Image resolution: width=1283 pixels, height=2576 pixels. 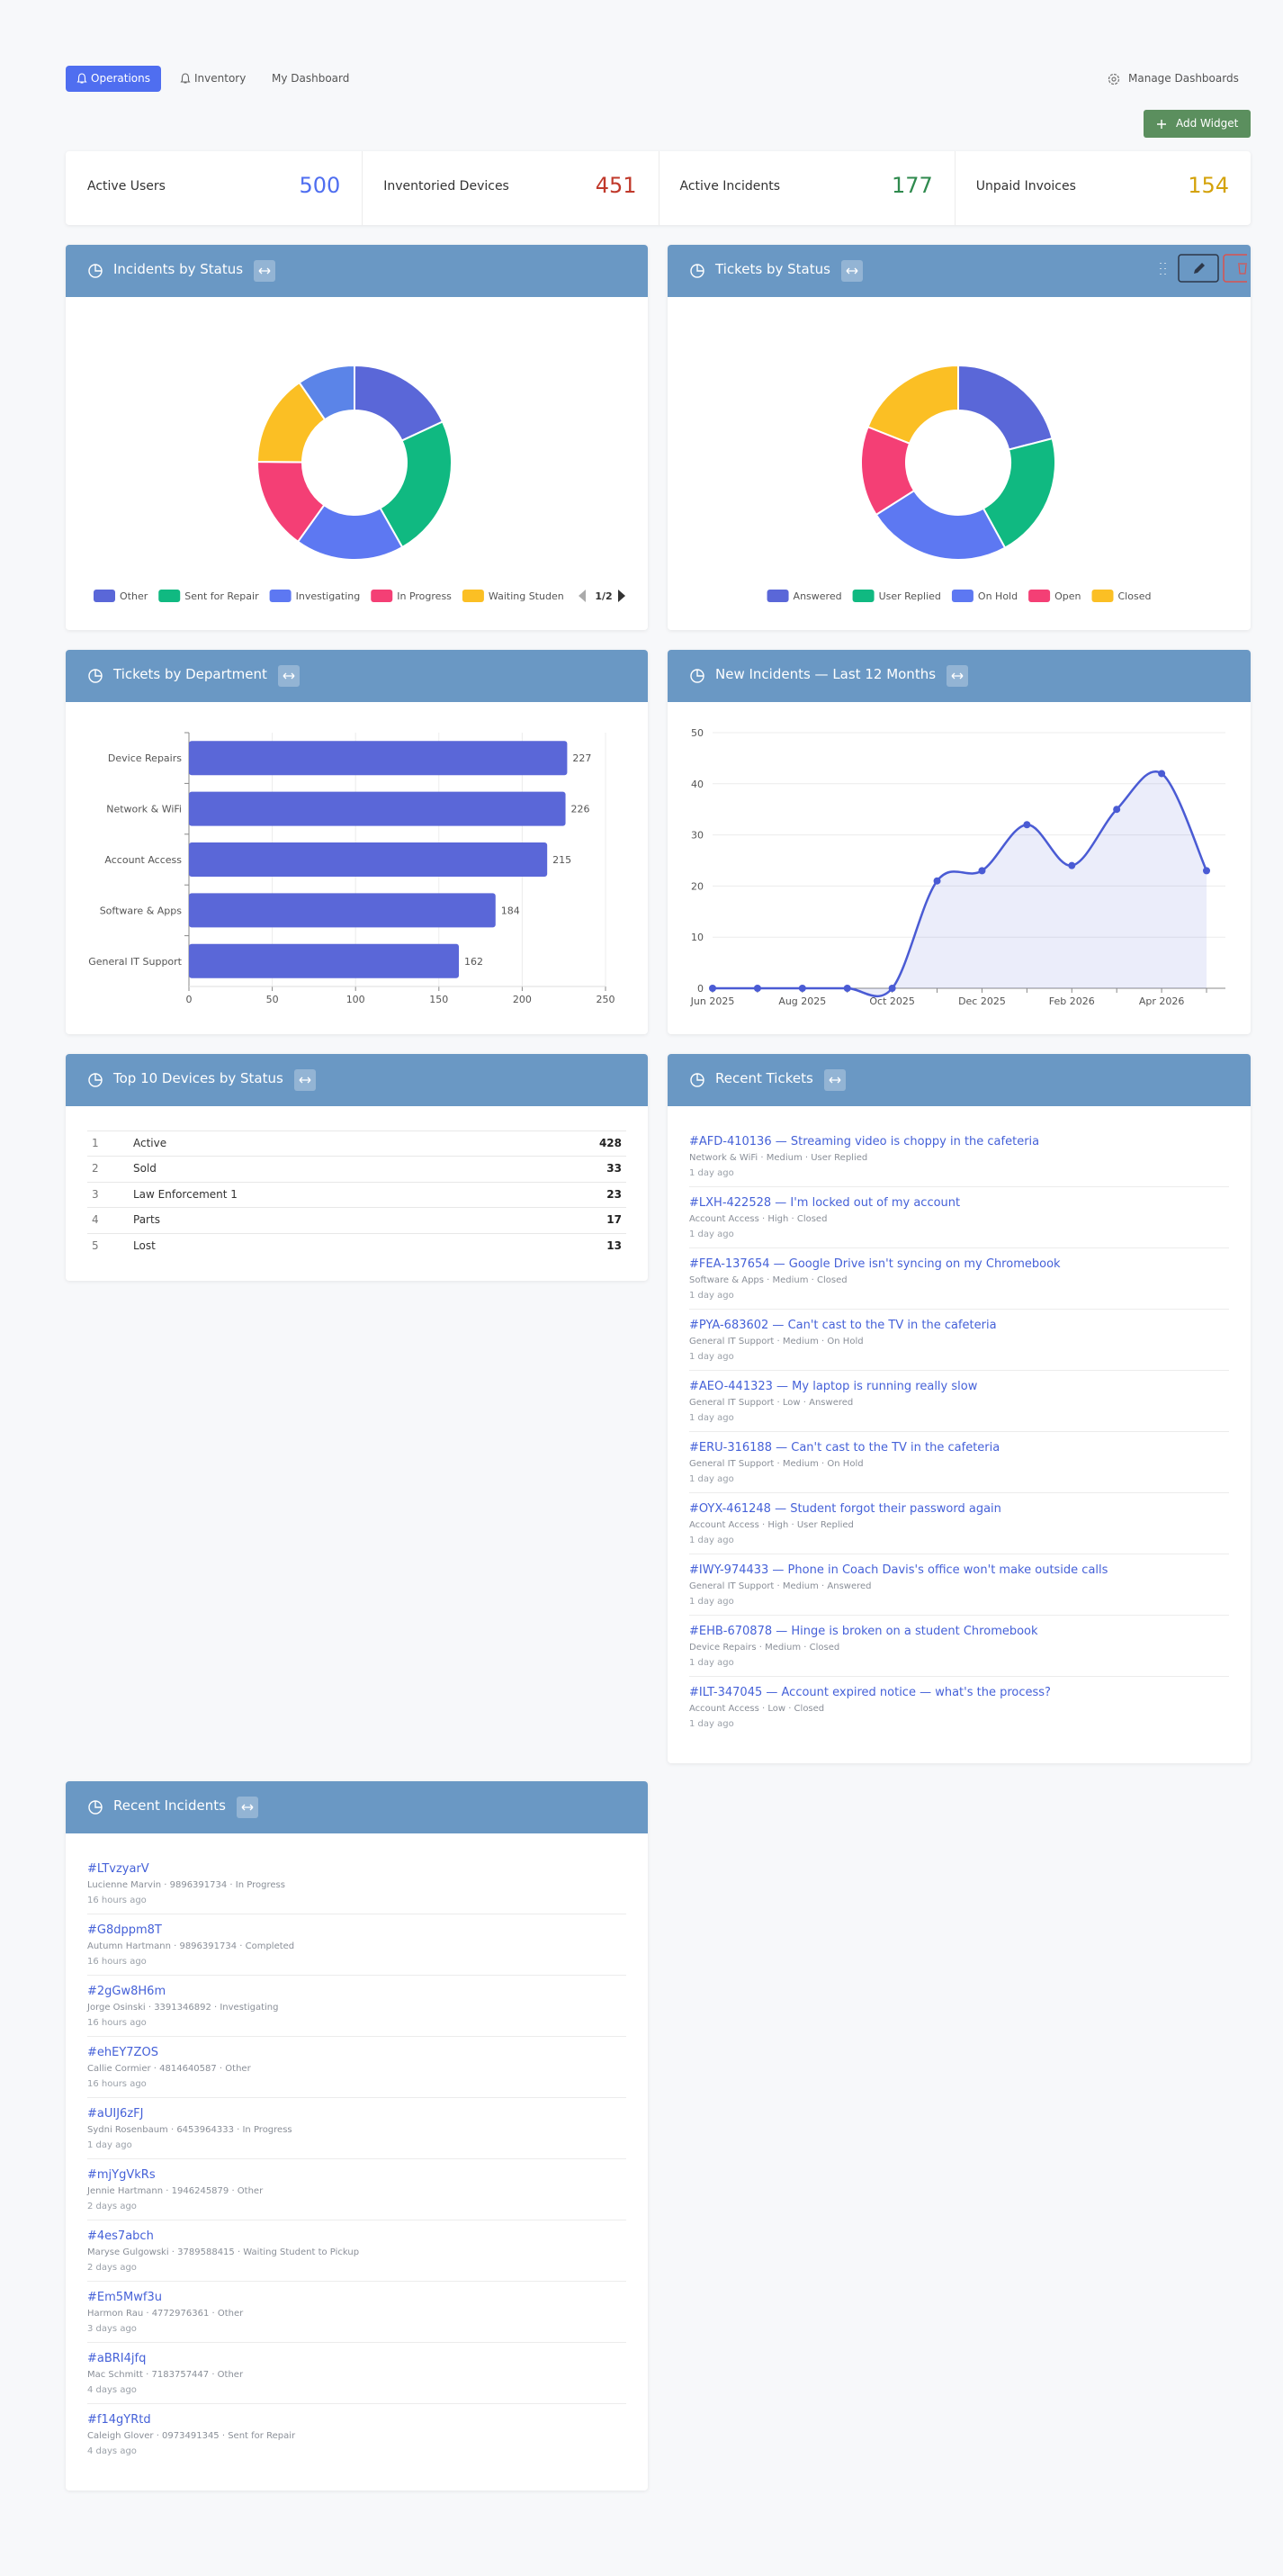 What do you see at coordinates (121, 2175) in the screenshot?
I see `item-title: #mjYgVkRs` at bounding box center [121, 2175].